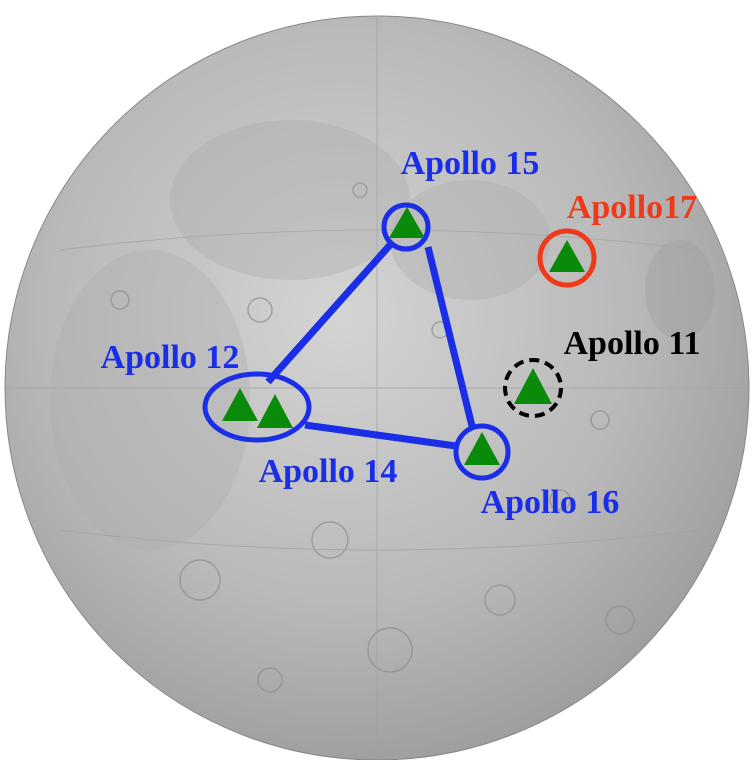  What do you see at coordinates (328, 471) in the screenshot?
I see `site-label: Apollo 14` at bounding box center [328, 471].